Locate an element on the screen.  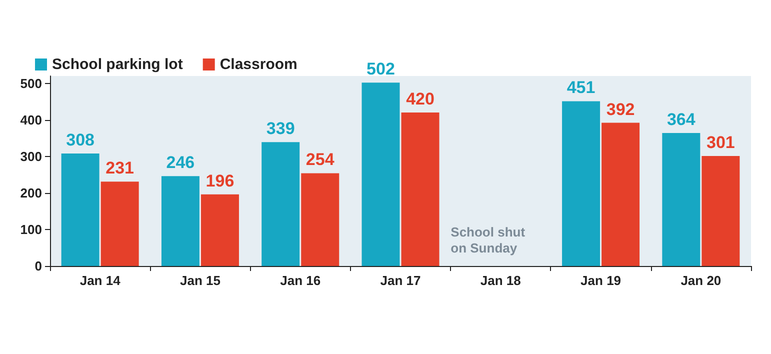
y-tick-label: 500 is located at coordinates (31, 83).